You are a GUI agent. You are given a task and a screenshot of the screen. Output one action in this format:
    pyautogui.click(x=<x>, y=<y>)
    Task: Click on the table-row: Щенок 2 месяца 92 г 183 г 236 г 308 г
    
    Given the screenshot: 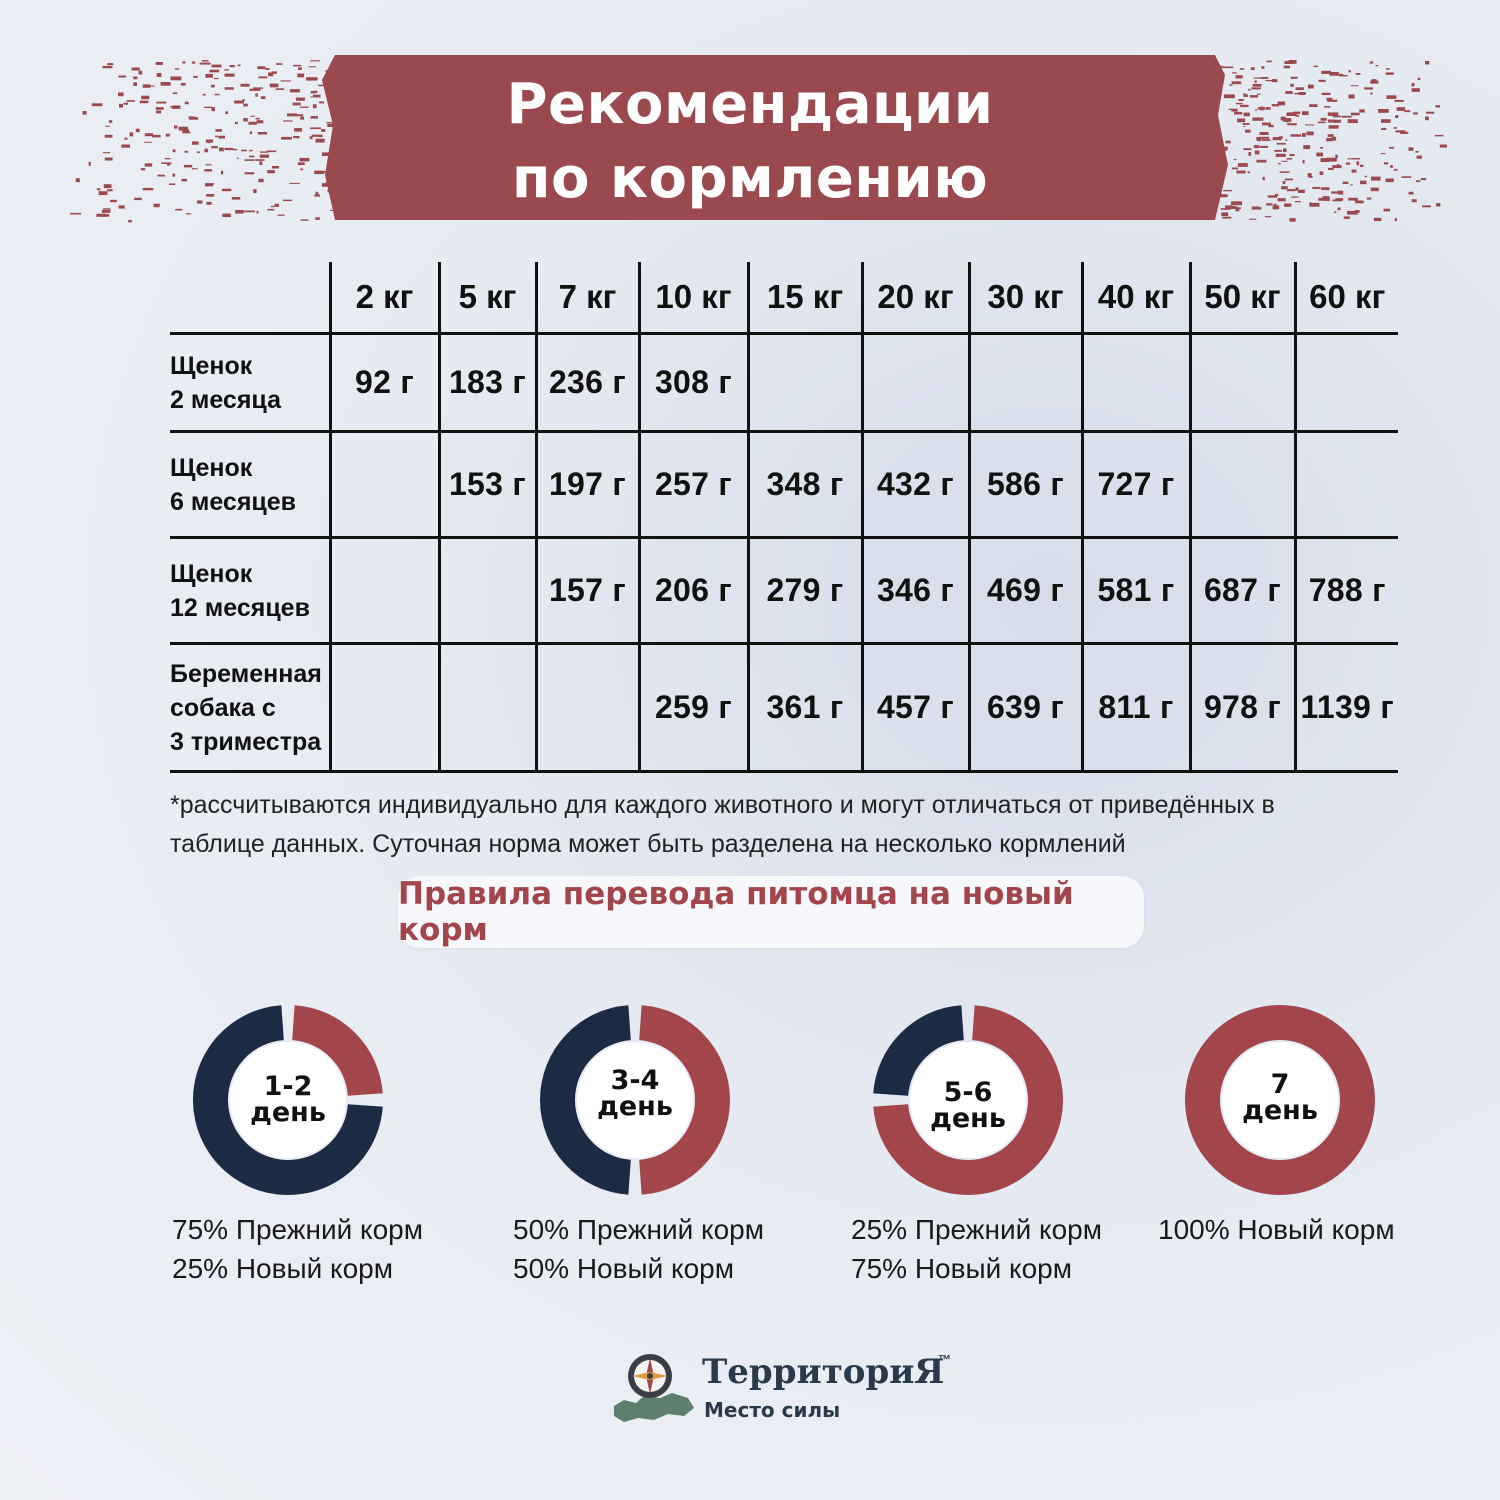 What is the action you would take?
    pyautogui.click(x=784, y=382)
    